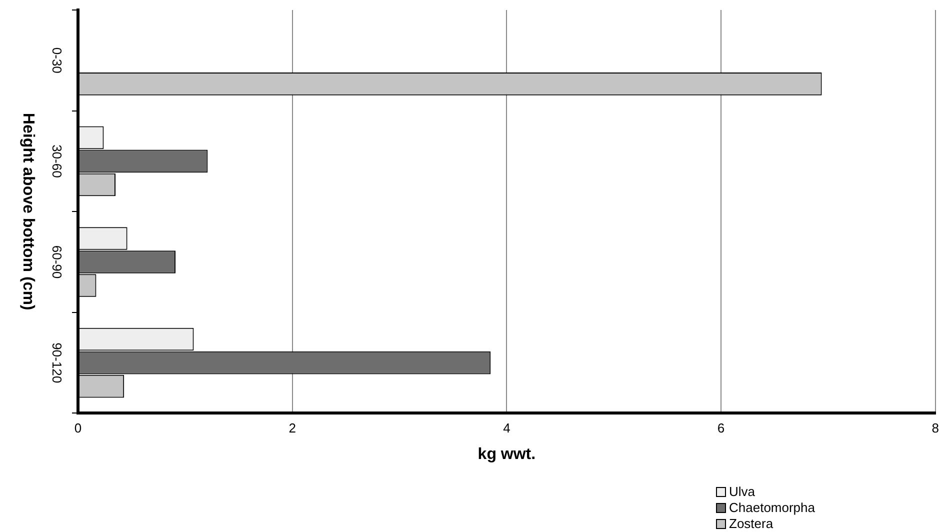 Image resolution: width=947 pixels, height=532 pixels. Describe the element at coordinates (721, 428) in the screenshot. I see `x-tick-label: 6` at that location.